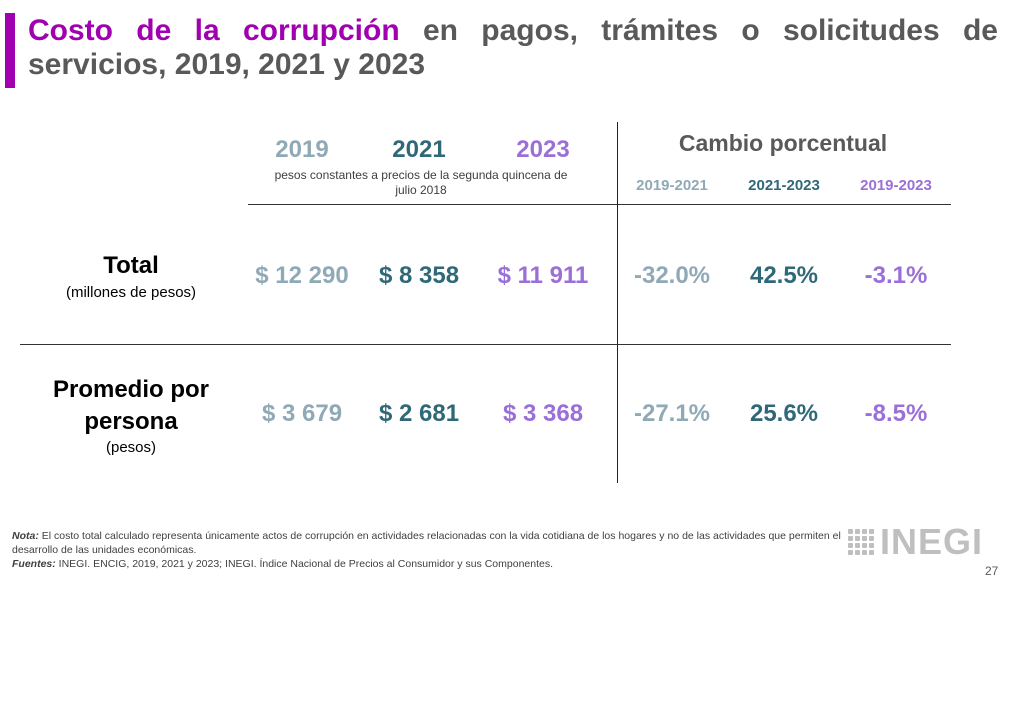 This screenshot has width=1034, height=708. Describe the element at coordinates (302, 275) in the screenshot. I see `total-2019: $ 12 290` at that location.